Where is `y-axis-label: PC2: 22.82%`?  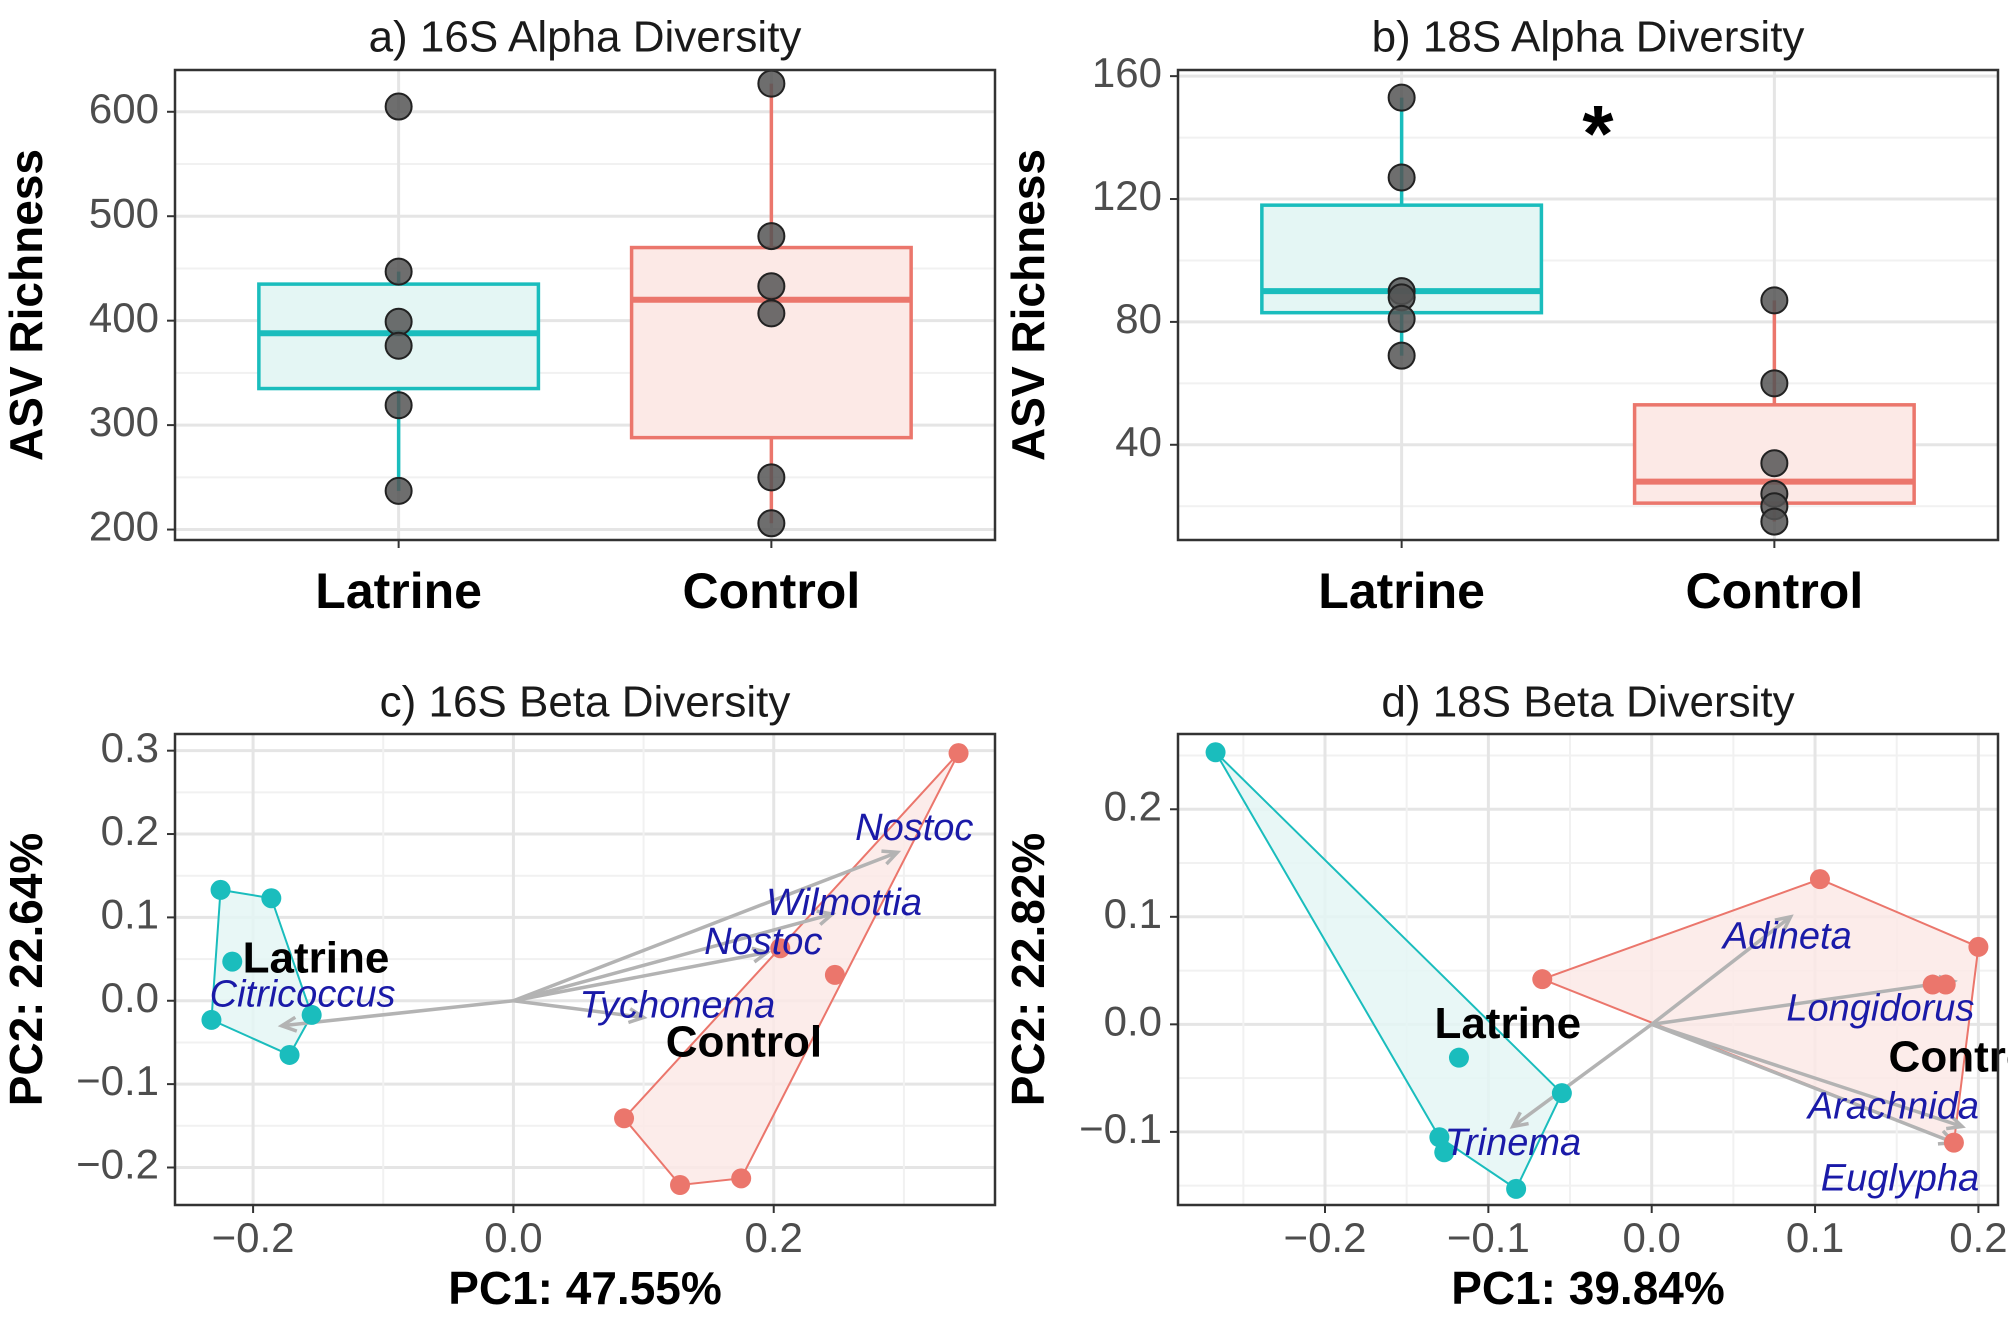 y-axis-label: PC2: 22.82% is located at coordinates (1028, 970).